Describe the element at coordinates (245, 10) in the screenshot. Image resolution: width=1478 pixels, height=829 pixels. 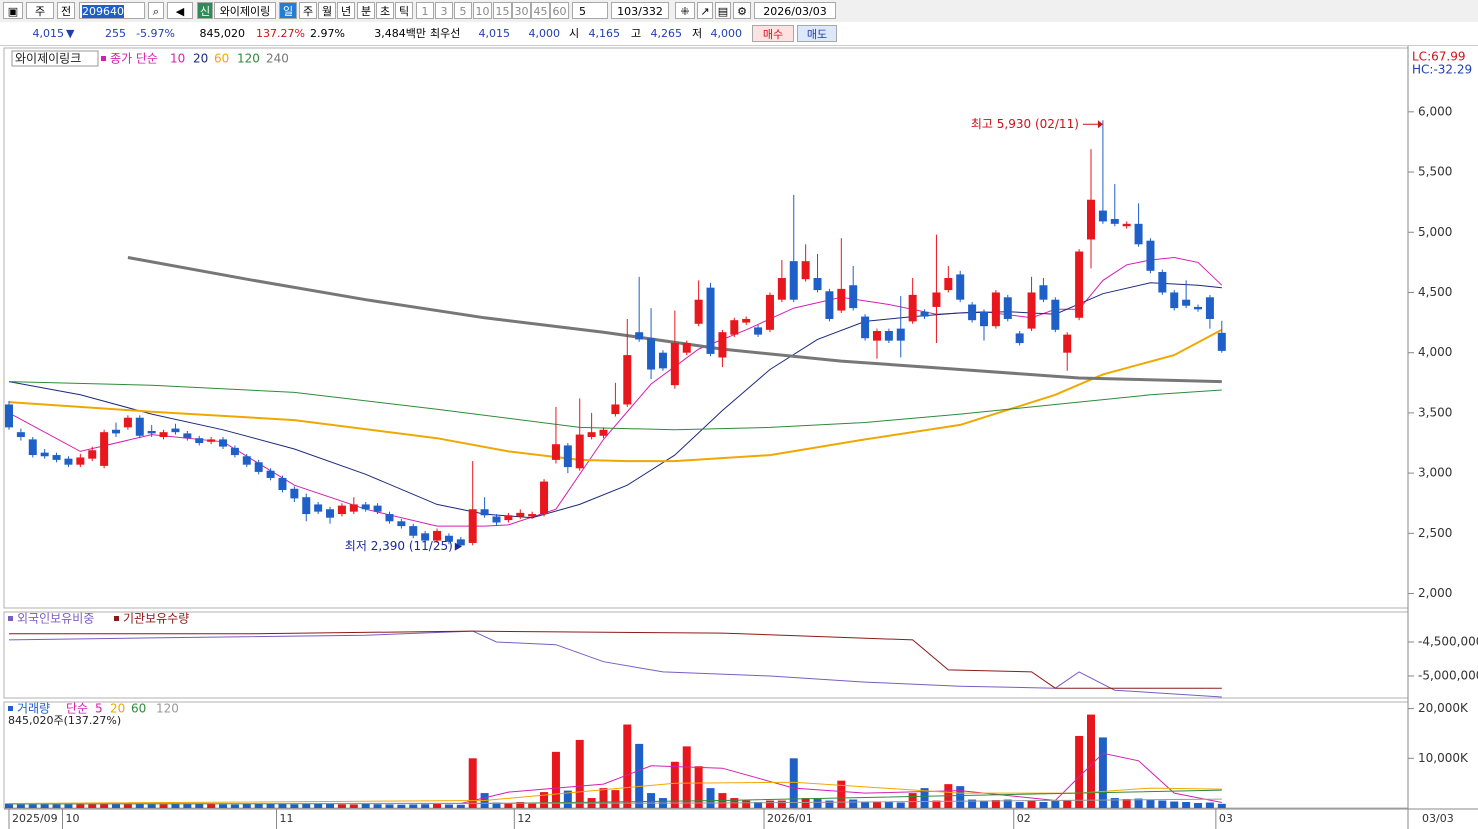
I see `stock-name: 와이제이링` at that location.